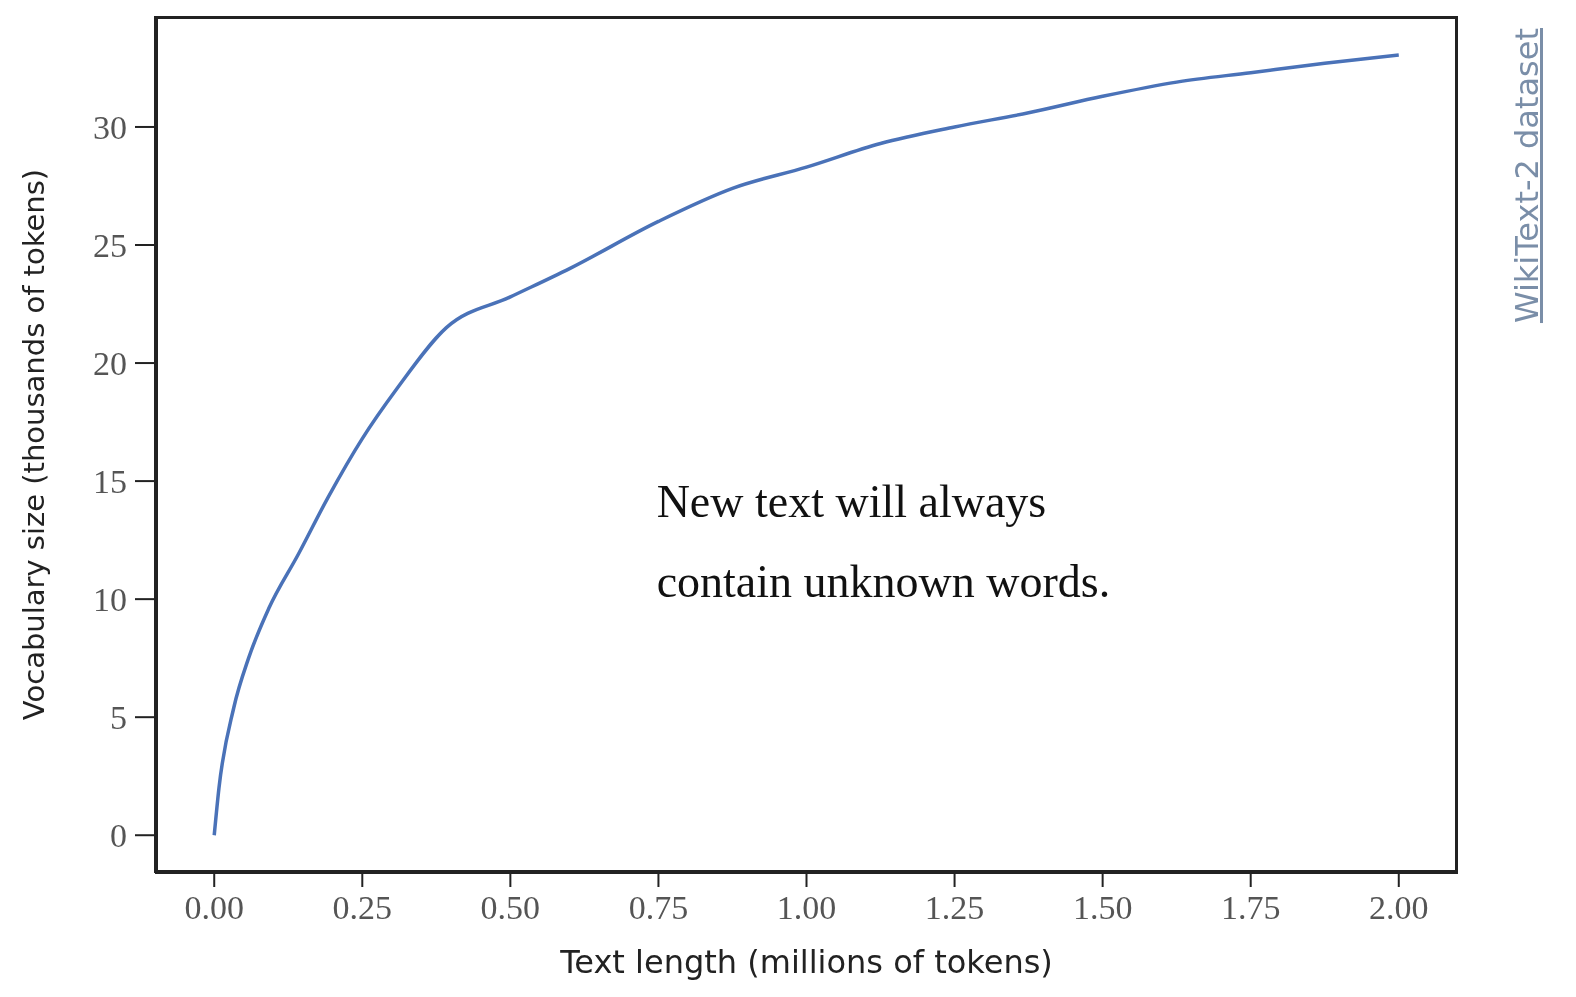  Describe the element at coordinates (954, 908) in the screenshot. I see `x-tick-label: 1.25` at that location.